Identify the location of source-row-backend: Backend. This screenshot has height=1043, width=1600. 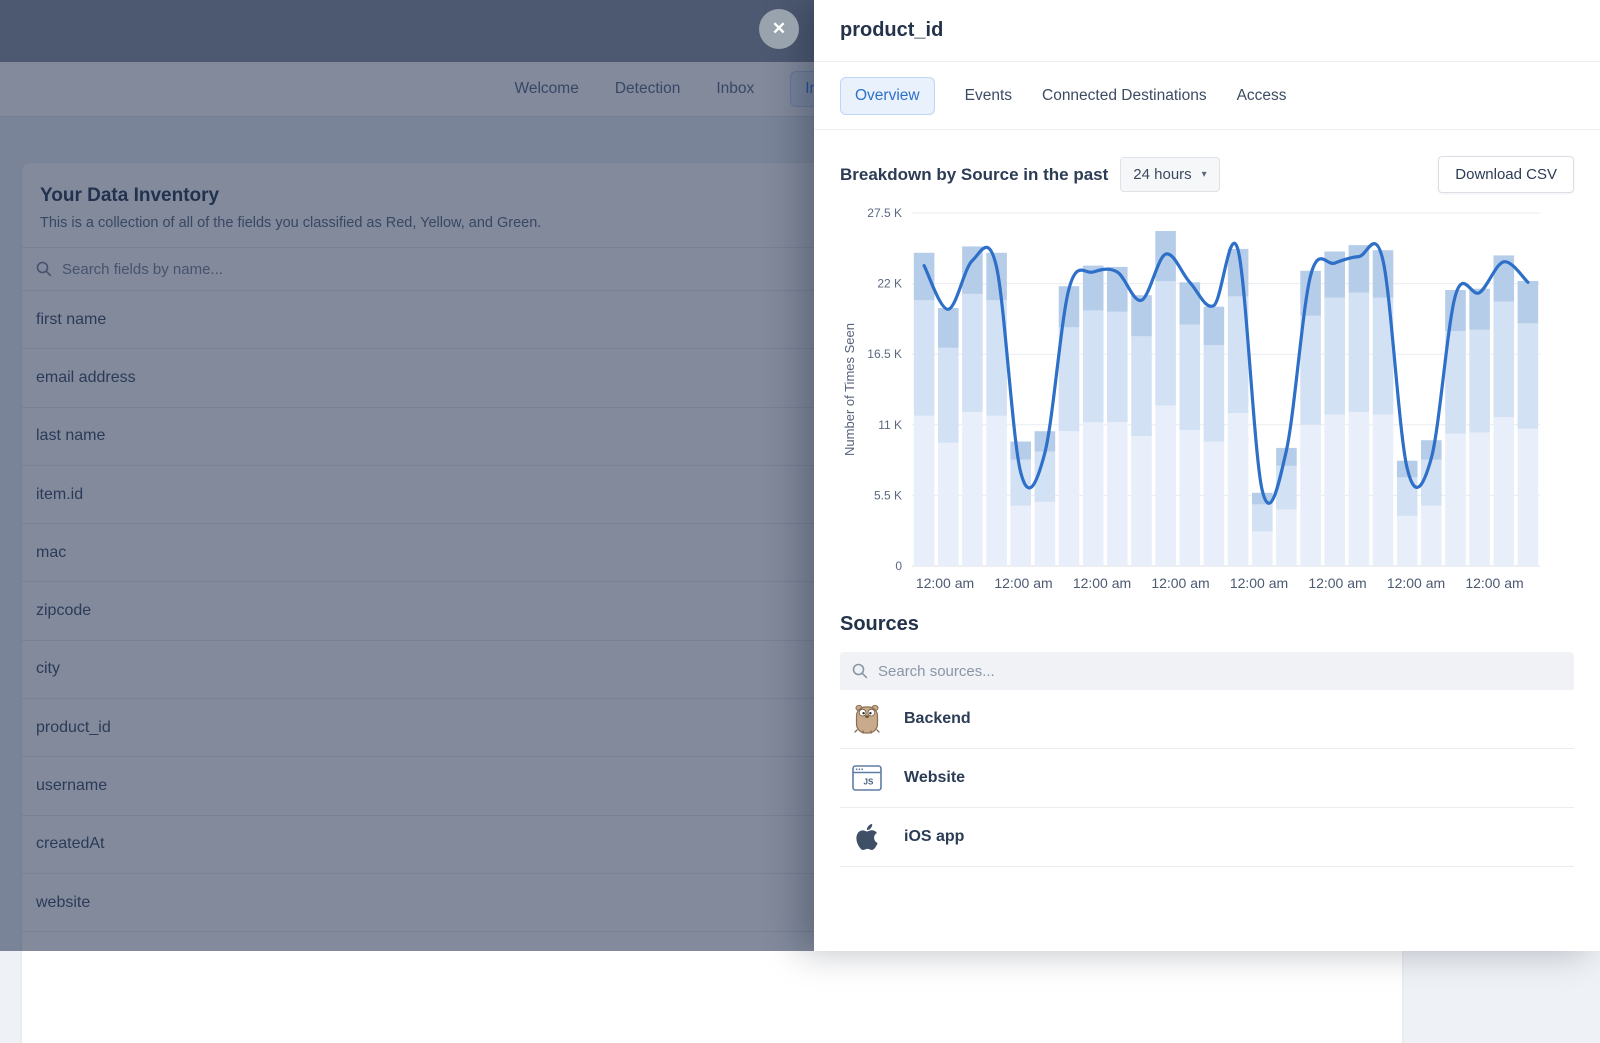
(1207, 719).